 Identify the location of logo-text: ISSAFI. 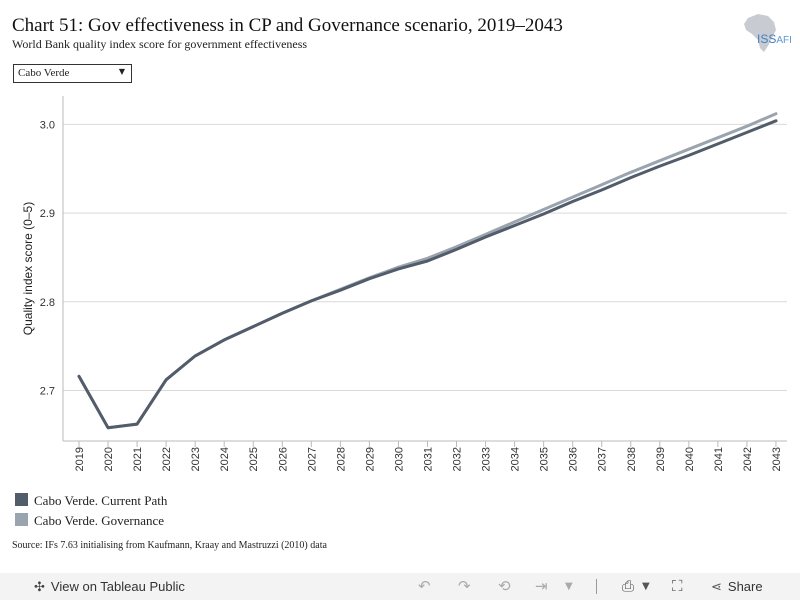
(774, 39).